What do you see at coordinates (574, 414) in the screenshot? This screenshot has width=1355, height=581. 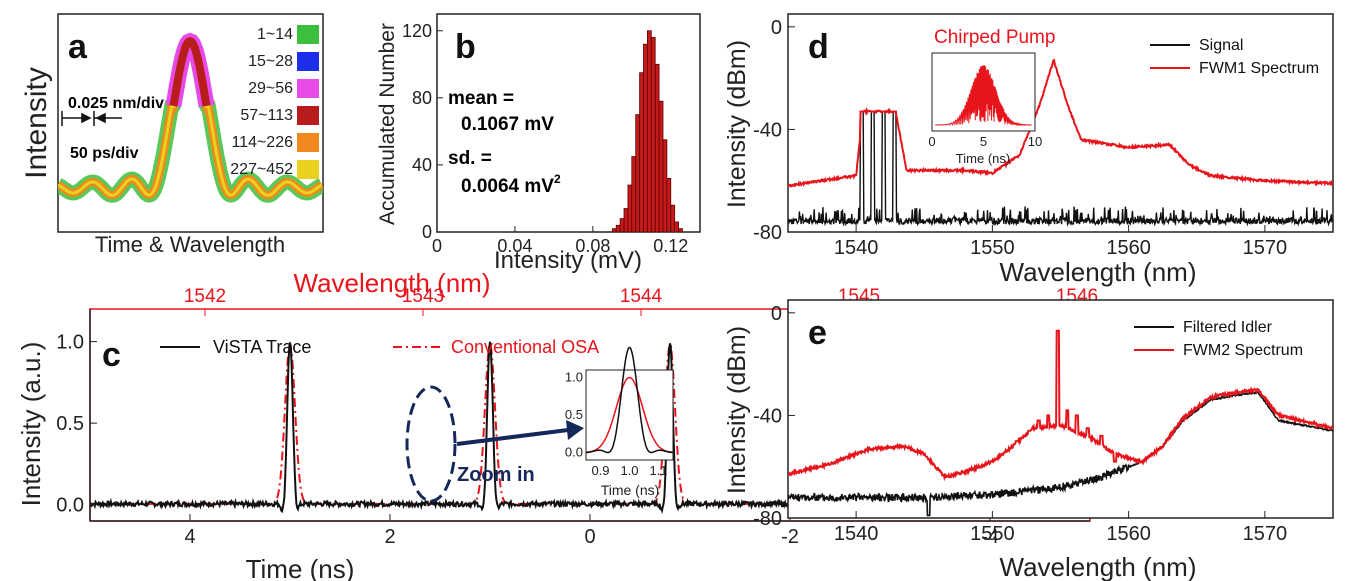 I see `panel-c-inset-ytick-label: 0.5` at bounding box center [574, 414].